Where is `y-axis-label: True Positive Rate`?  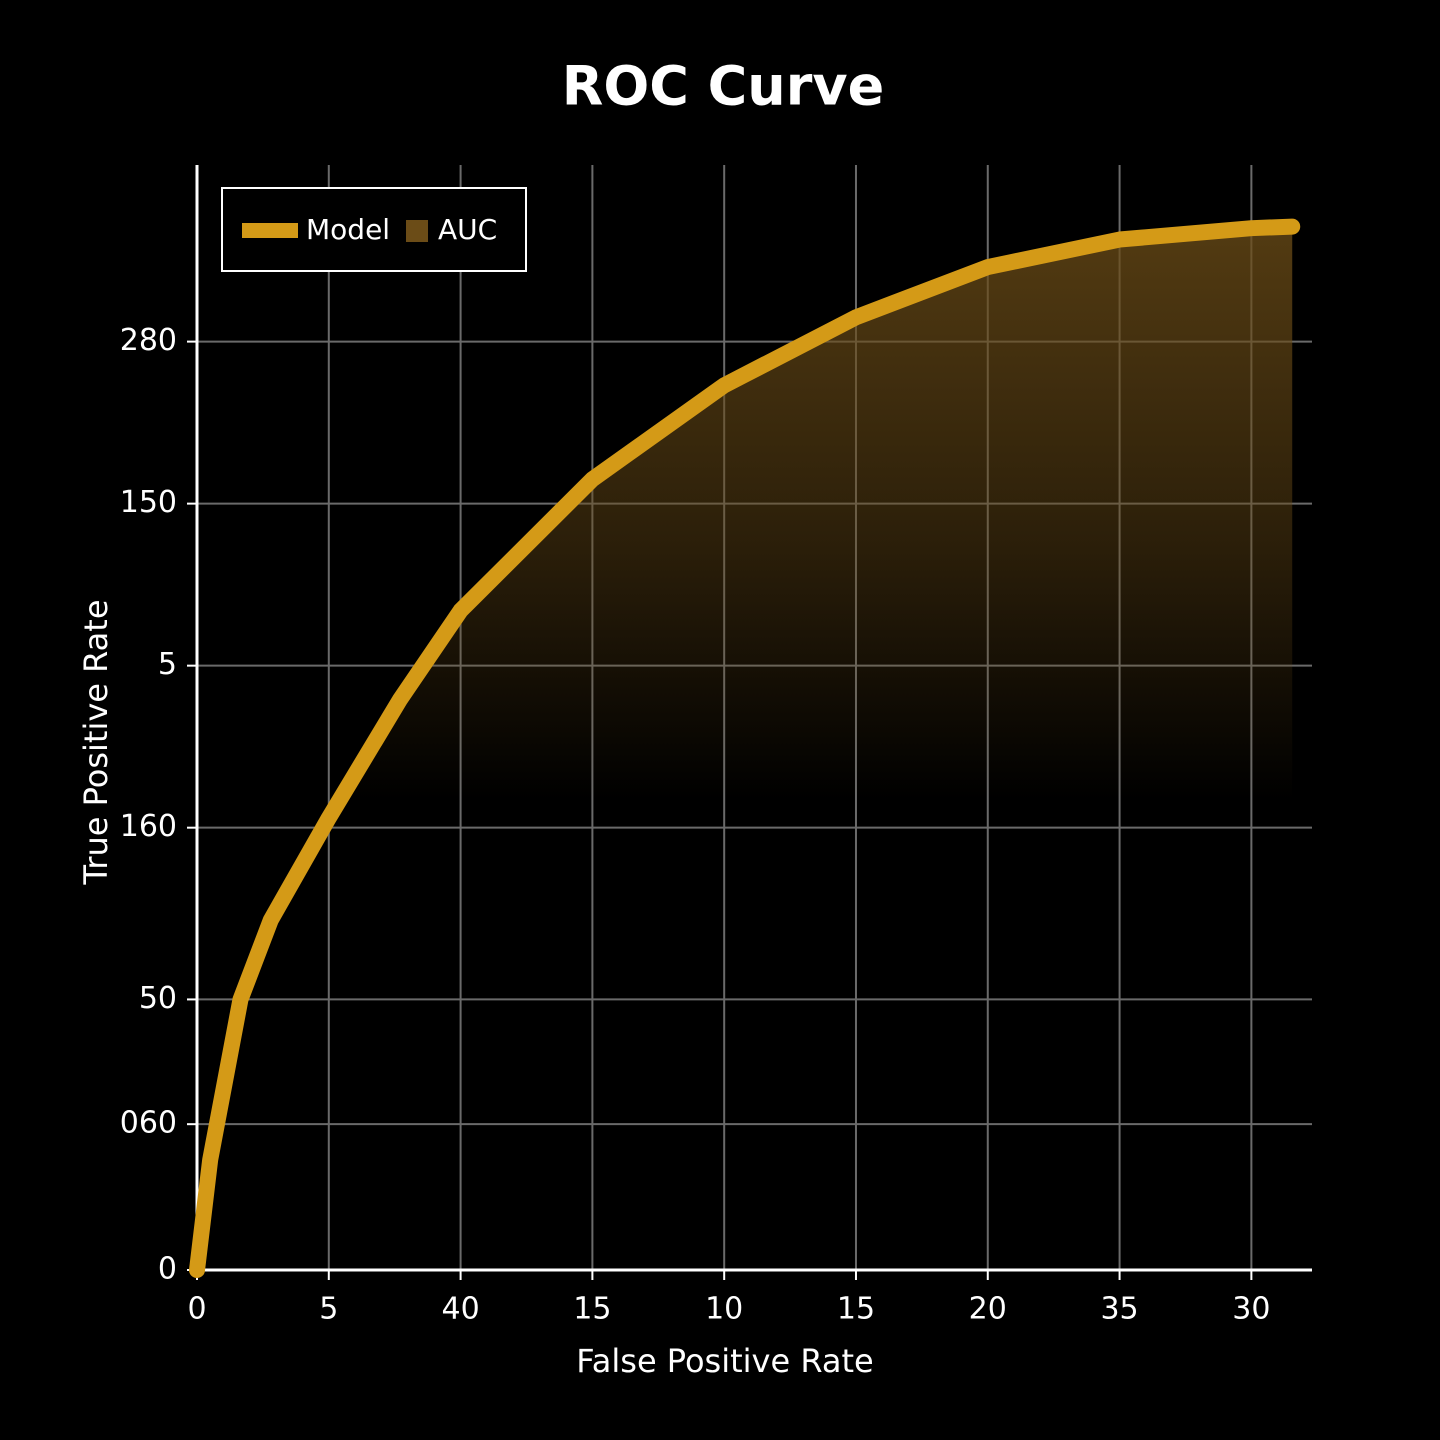 y-axis-label: True Positive Rate is located at coordinates (96, 742).